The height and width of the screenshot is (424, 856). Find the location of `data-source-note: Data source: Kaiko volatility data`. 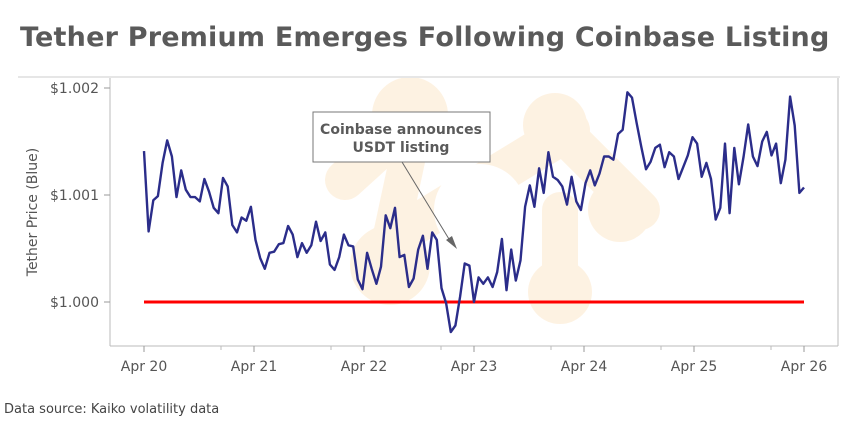

data-source-note: Data source: Kaiko volatility data is located at coordinates (112, 409).